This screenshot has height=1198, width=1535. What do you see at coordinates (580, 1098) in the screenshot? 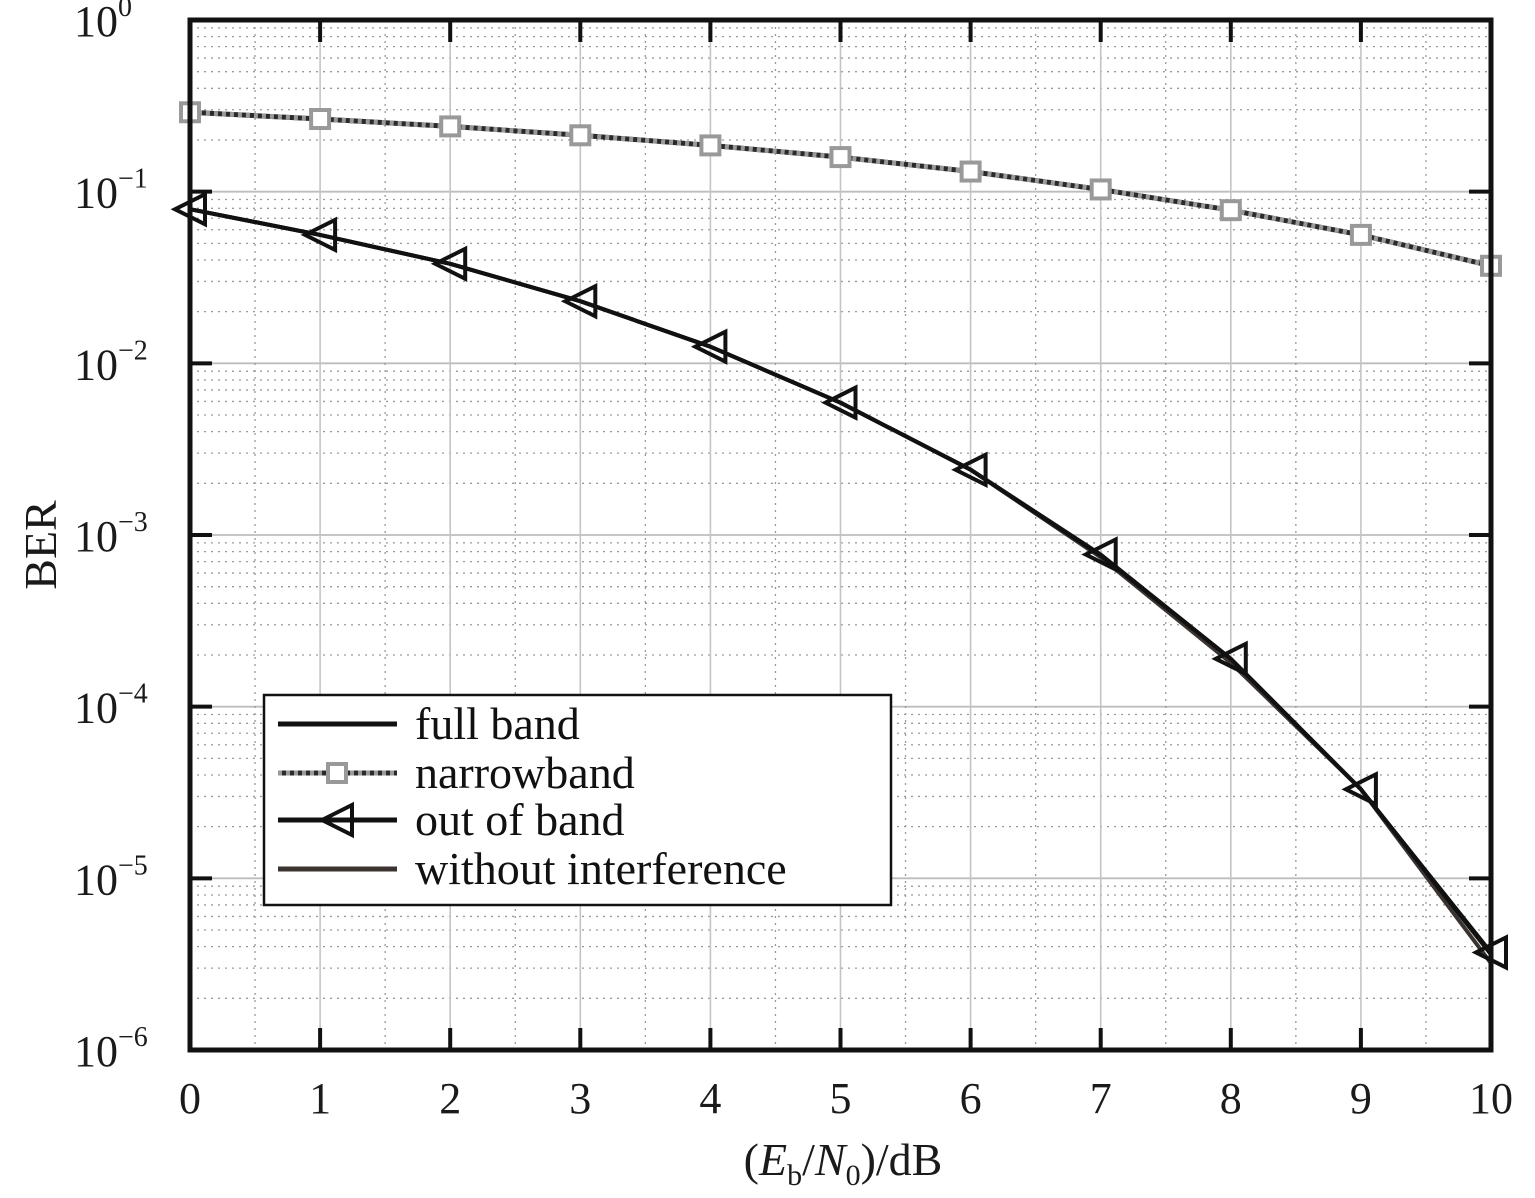
I see `x-tick-label: 3` at bounding box center [580, 1098].